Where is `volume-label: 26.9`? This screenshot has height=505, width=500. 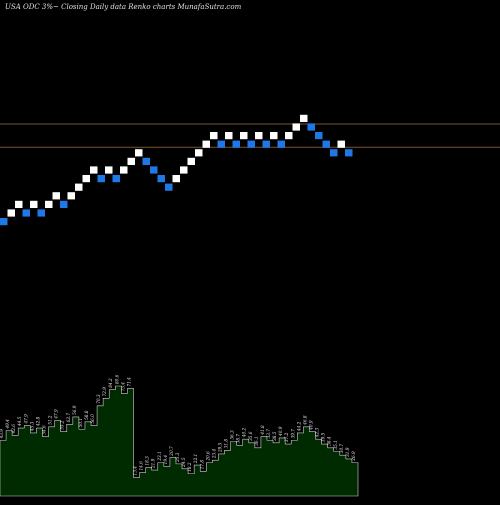 volume-label: 26.9 is located at coordinates (353, 456).